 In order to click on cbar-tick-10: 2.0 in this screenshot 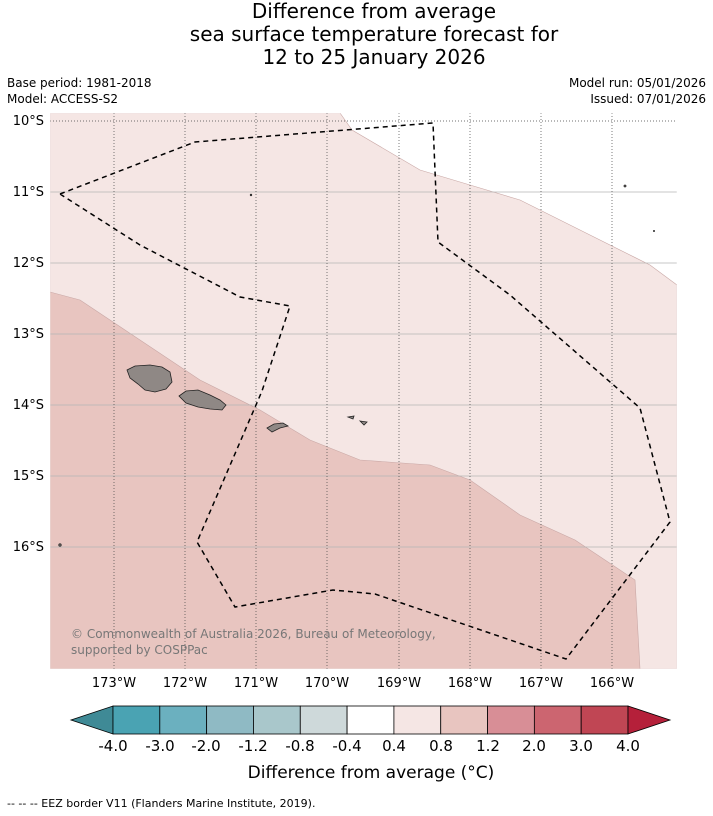, I will do `click(534, 746)`.